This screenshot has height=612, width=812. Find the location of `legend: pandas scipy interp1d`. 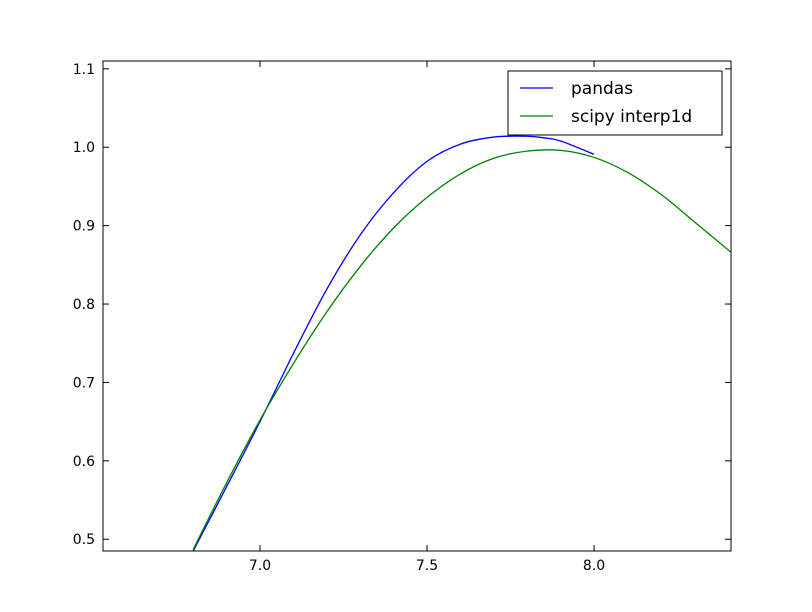

legend: pandas scipy interp1d is located at coordinates (615, 103).